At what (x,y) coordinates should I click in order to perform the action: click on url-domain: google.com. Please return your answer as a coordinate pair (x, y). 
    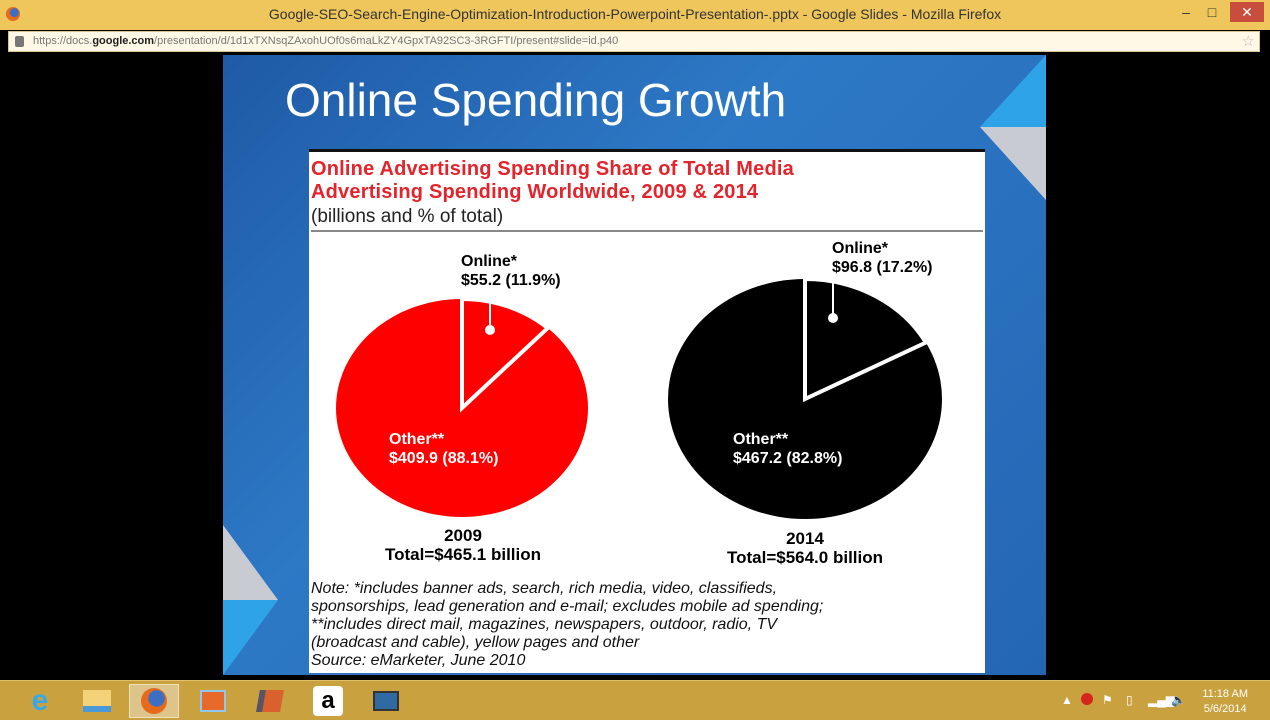
    Looking at the image, I should click on (123, 41).